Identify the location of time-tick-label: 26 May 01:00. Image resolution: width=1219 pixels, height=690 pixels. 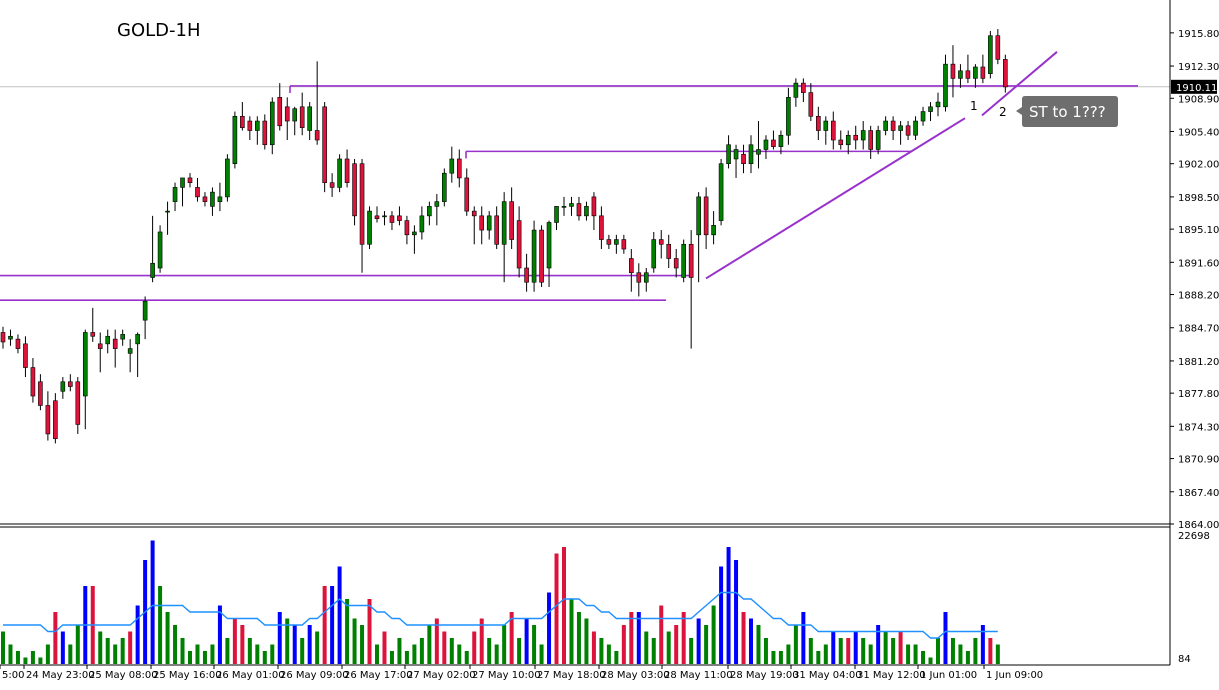
(250, 675).